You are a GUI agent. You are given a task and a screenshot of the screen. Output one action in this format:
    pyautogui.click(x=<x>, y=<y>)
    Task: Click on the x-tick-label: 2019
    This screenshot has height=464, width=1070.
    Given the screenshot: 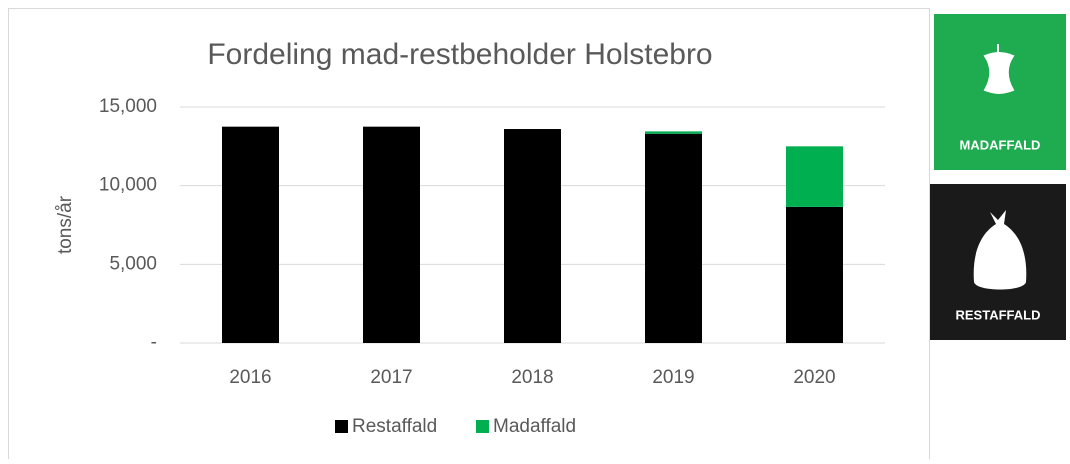 What is the action you would take?
    pyautogui.click(x=673, y=377)
    